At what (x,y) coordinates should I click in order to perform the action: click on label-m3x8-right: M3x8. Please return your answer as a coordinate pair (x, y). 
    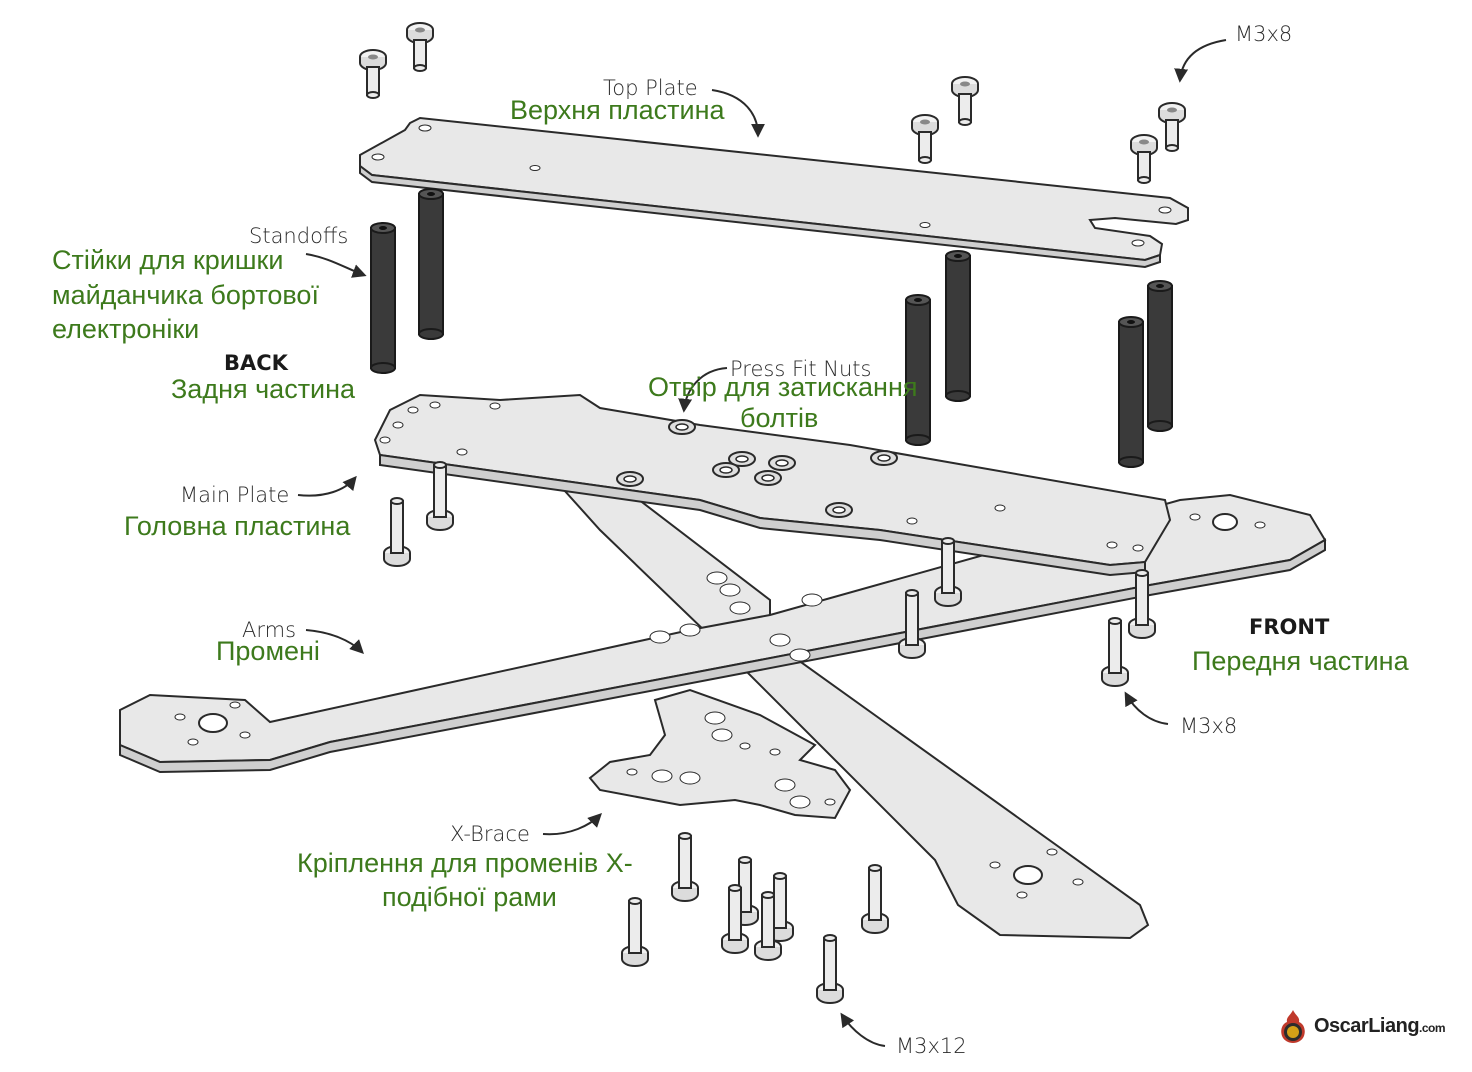
    Looking at the image, I should click on (1209, 726).